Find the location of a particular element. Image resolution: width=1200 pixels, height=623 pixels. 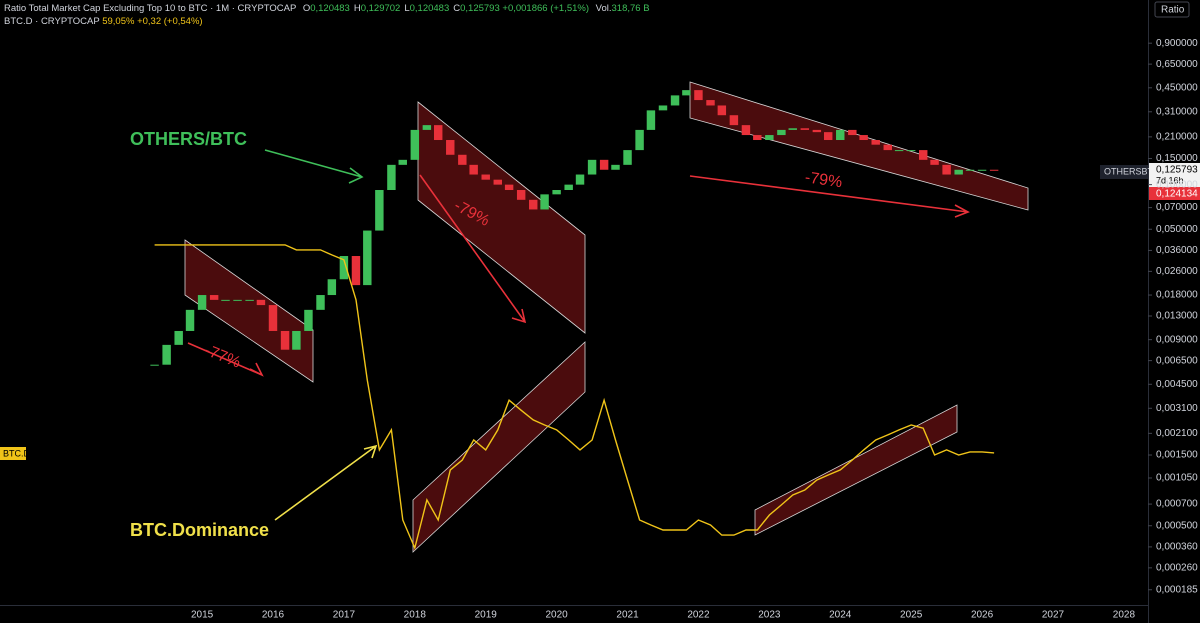

y-tick-label: 0,310000 is located at coordinates (1177, 111).